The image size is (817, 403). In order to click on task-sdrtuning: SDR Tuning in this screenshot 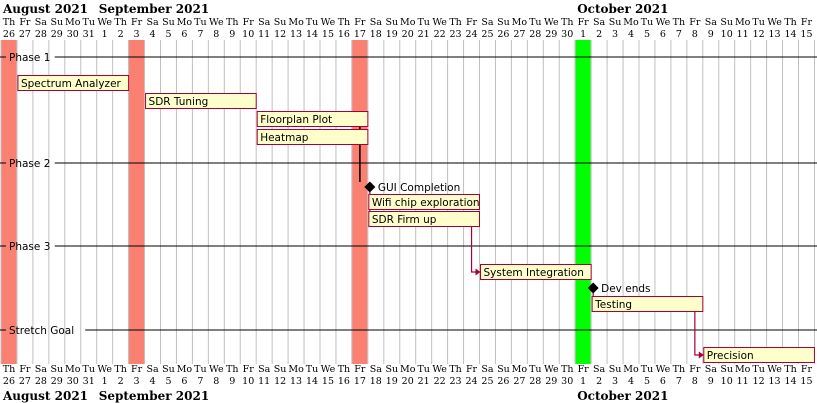, I will do `click(201, 101)`.